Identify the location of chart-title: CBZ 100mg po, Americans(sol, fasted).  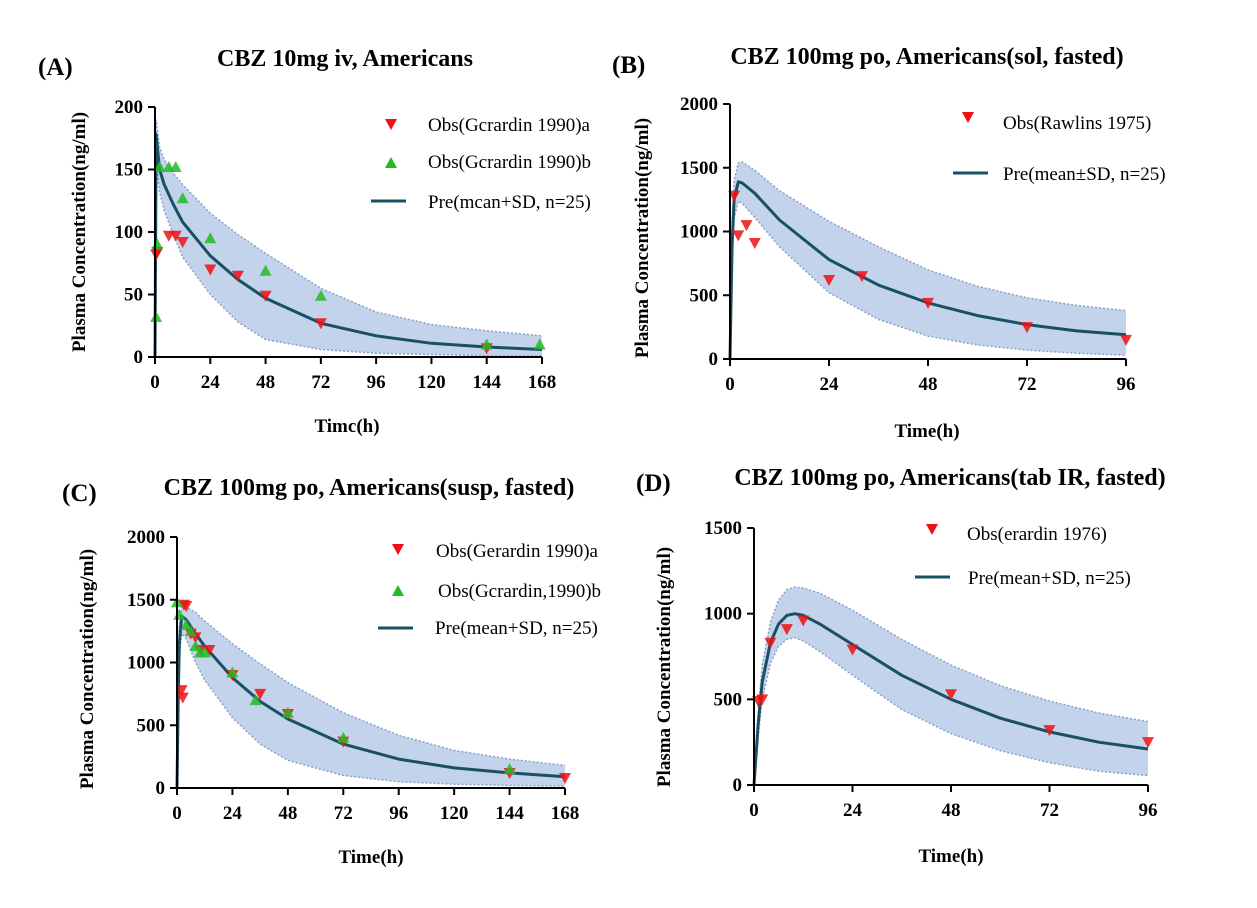
(926, 57).